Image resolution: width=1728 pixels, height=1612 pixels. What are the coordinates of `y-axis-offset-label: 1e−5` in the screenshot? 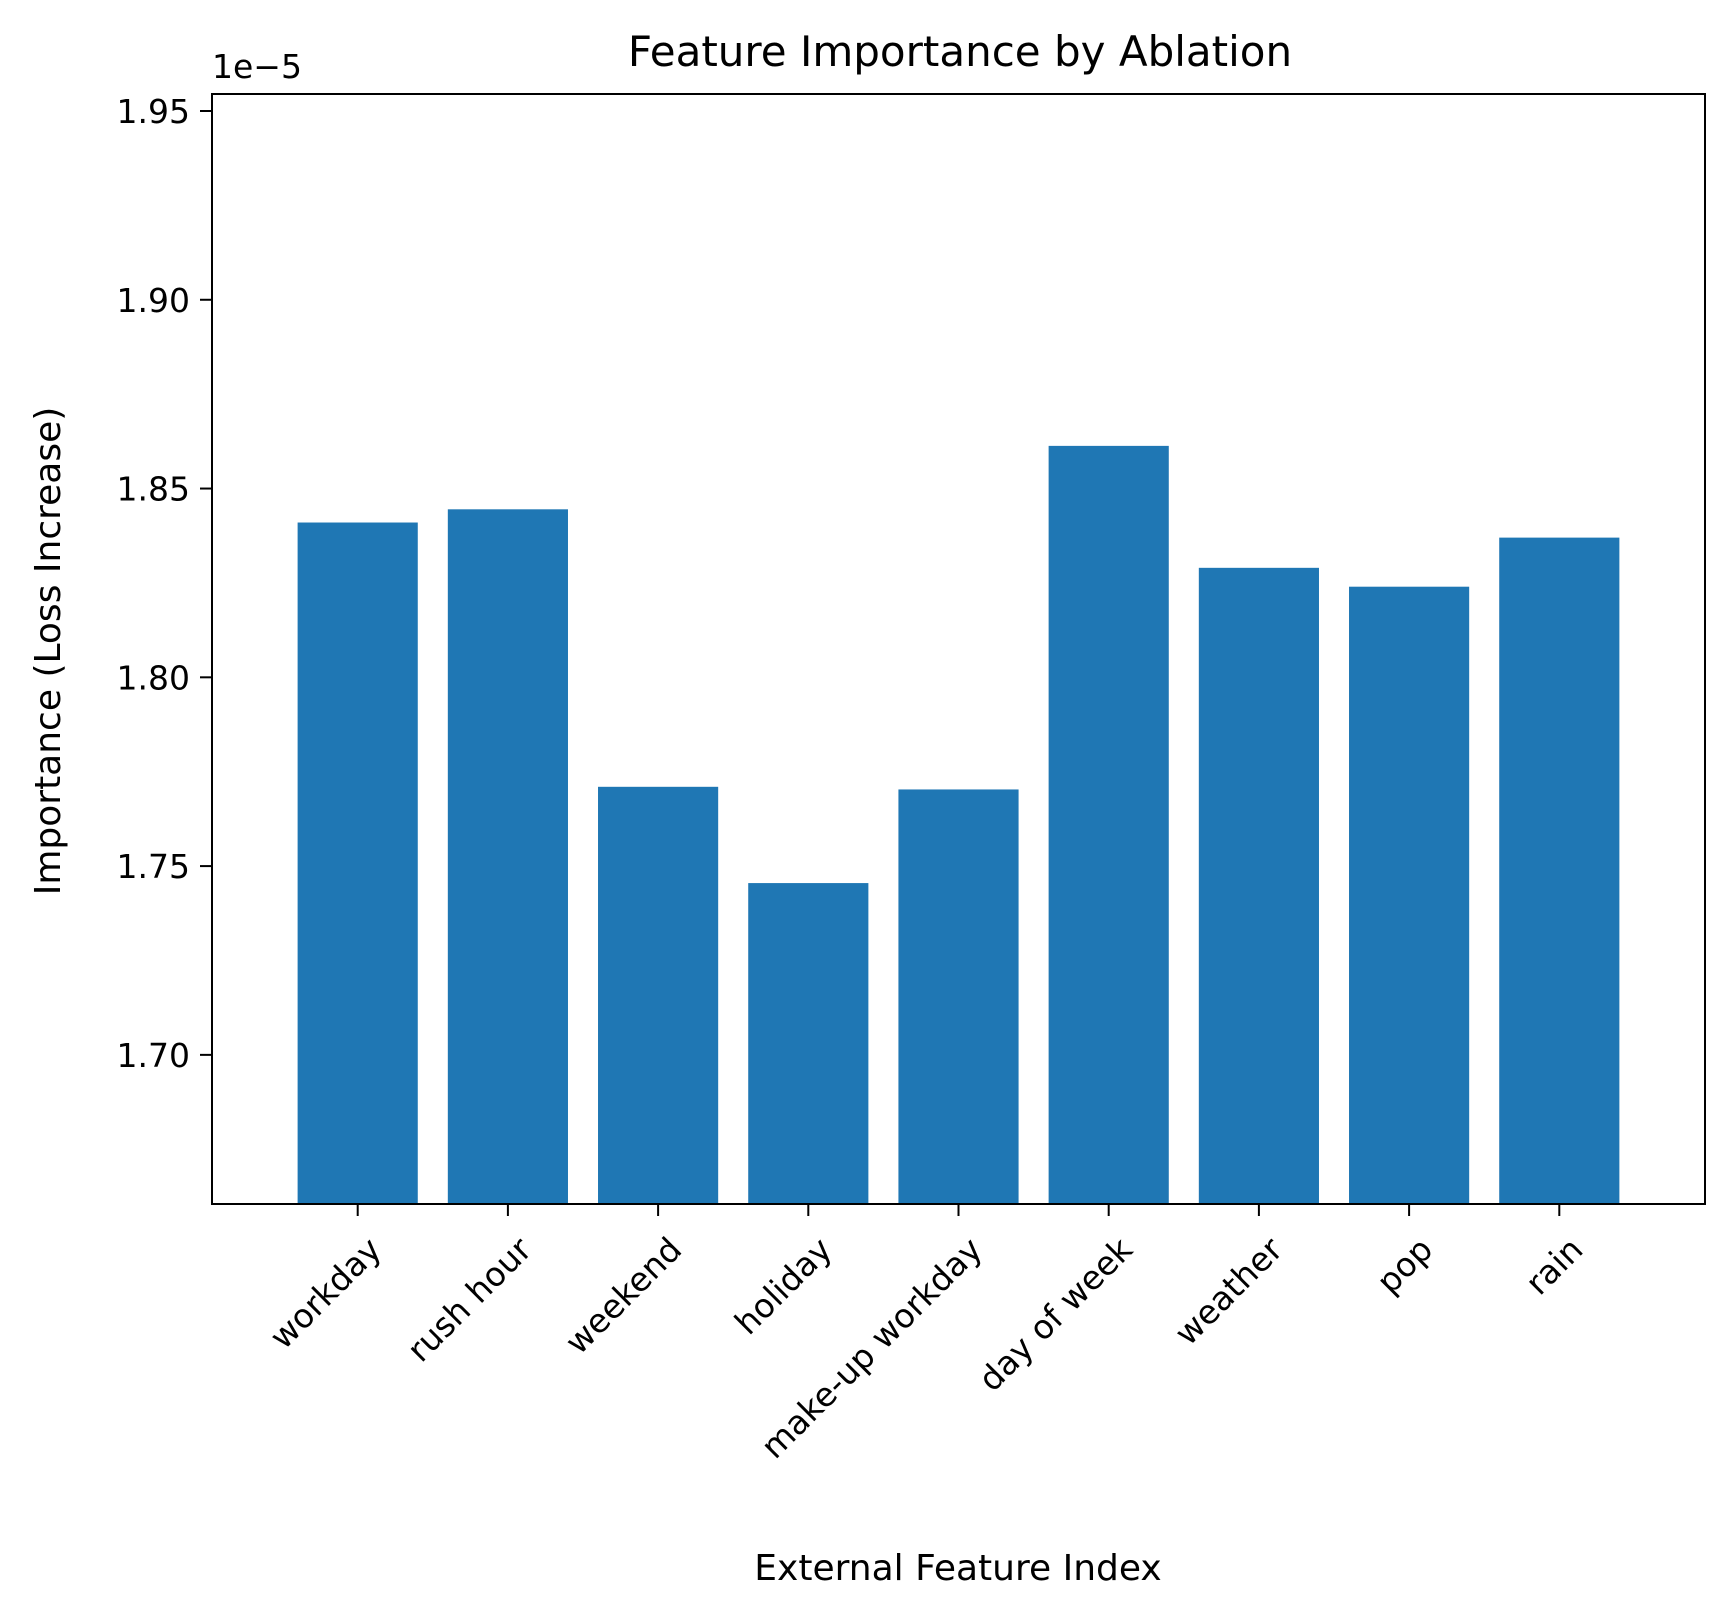 It's located at (257, 66).